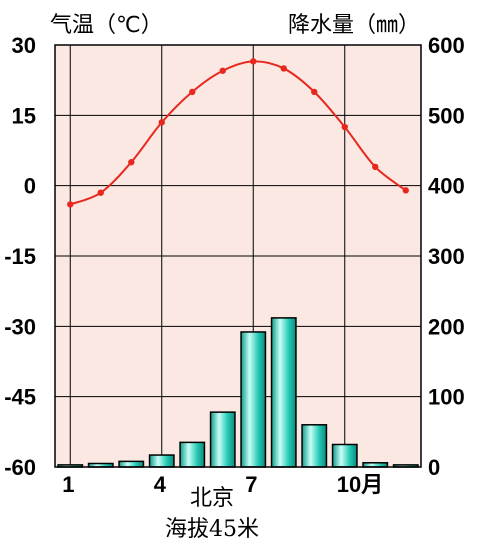 This screenshot has width=500, height=546. I want to click on temperature-tick-label: 15, so click(24, 115).